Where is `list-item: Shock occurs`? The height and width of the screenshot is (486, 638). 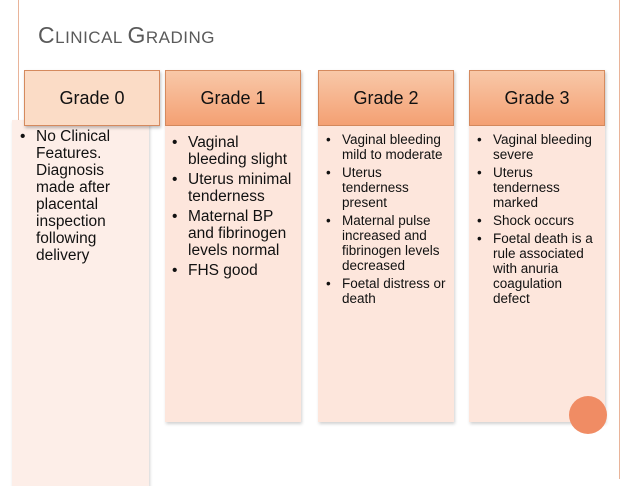
list-item: Shock occurs is located at coordinates (538, 220).